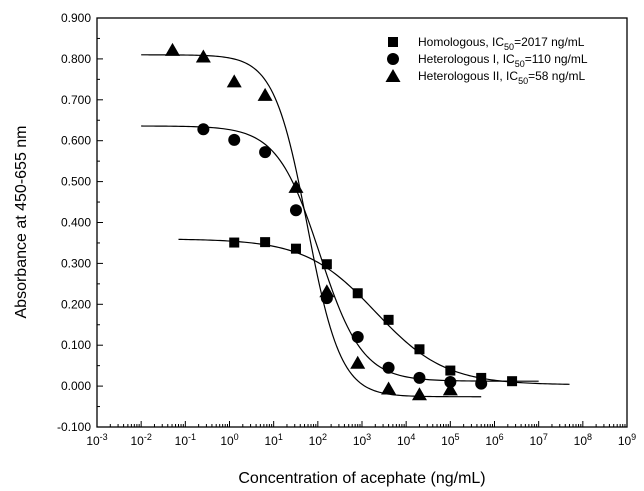 This screenshot has width=644, height=491. I want to click on legend-label: Homologous, IC50=2017 ng/mL, so click(501, 43).